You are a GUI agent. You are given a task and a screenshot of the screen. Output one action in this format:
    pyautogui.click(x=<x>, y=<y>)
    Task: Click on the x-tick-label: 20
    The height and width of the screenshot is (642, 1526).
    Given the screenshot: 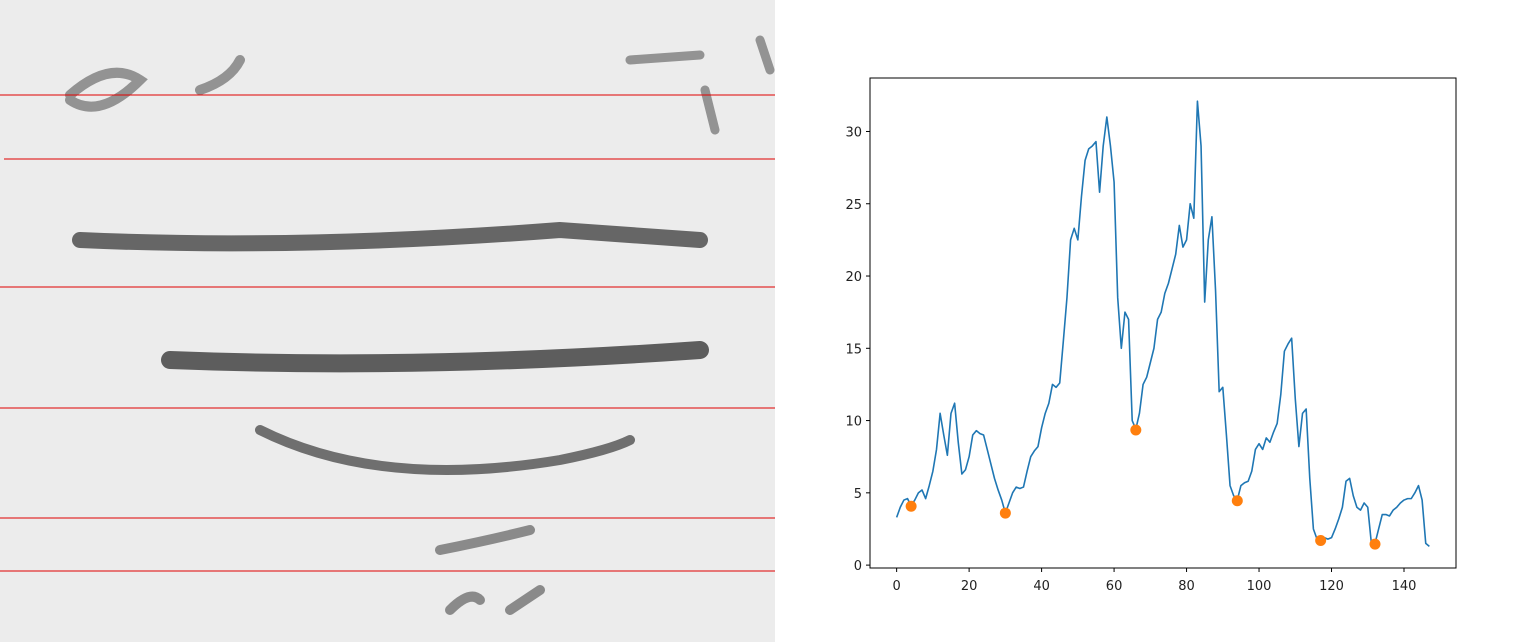 What is the action you would take?
    pyautogui.click(x=969, y=586)
    